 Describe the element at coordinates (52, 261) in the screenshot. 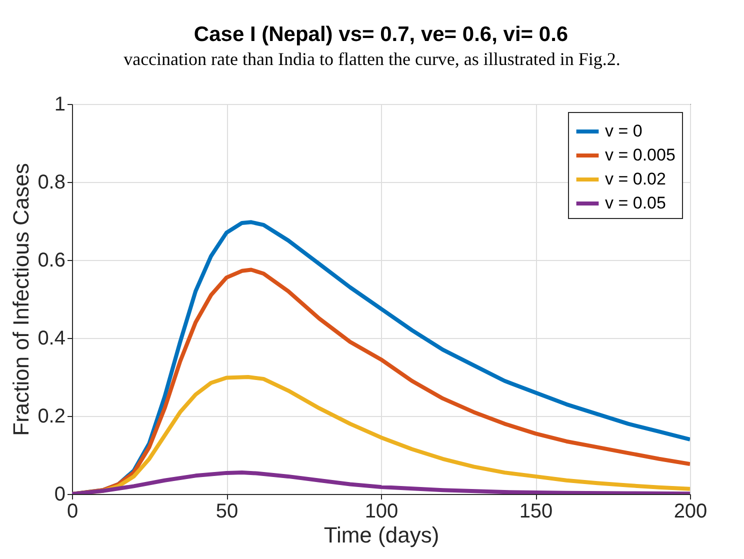

I see `y-tick-label: 0.6` at that location.